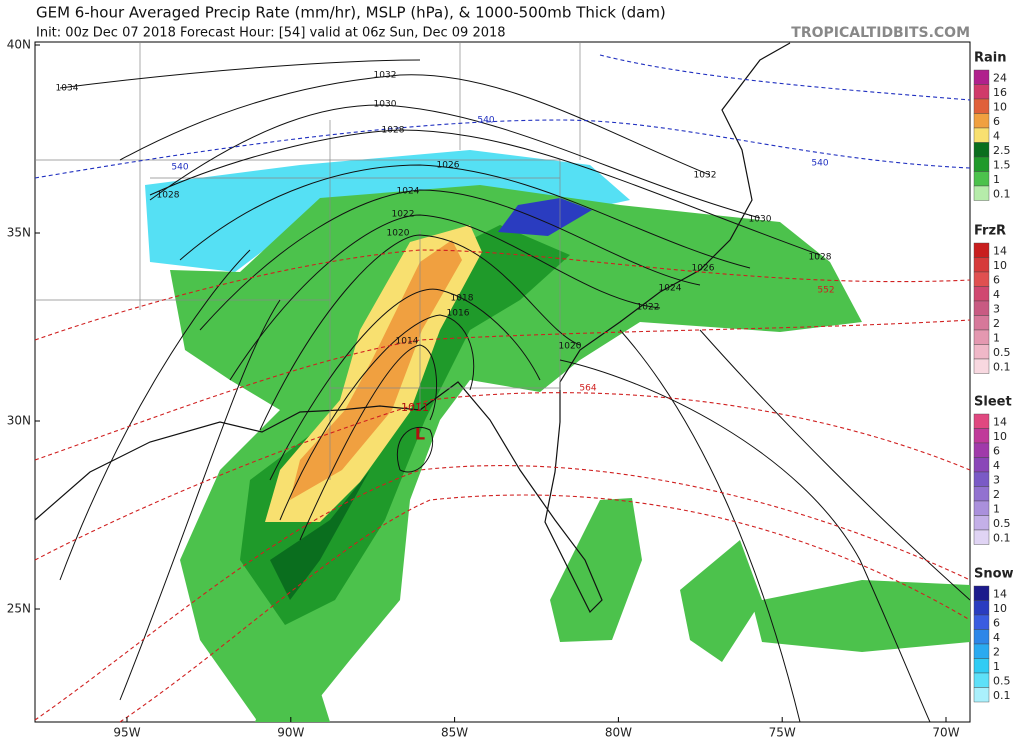 The width and height of the screenshot is (1024, 742). Describe the element at coordinates (721, 601) in the screenshot. I see `rain-area-bahamas` at that location.